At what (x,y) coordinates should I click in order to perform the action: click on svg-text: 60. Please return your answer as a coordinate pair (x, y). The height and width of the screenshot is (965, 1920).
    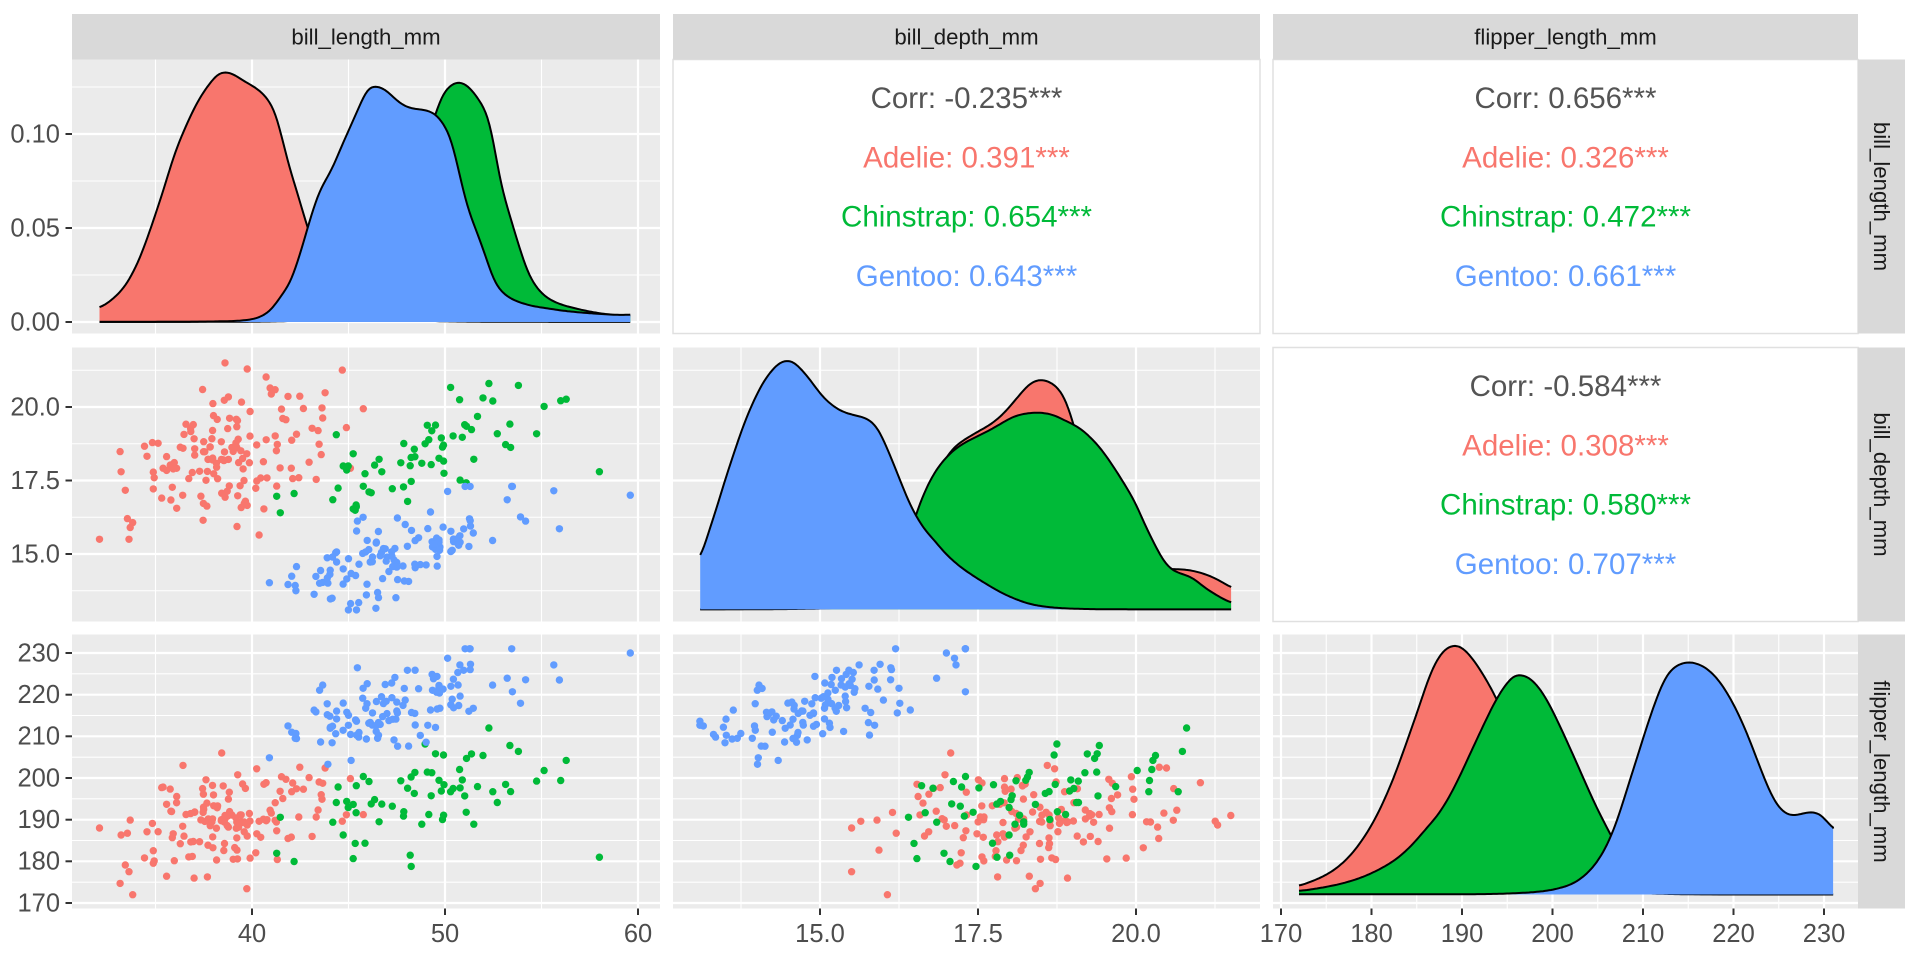
    Looking at the image, I should click on (638, 934).